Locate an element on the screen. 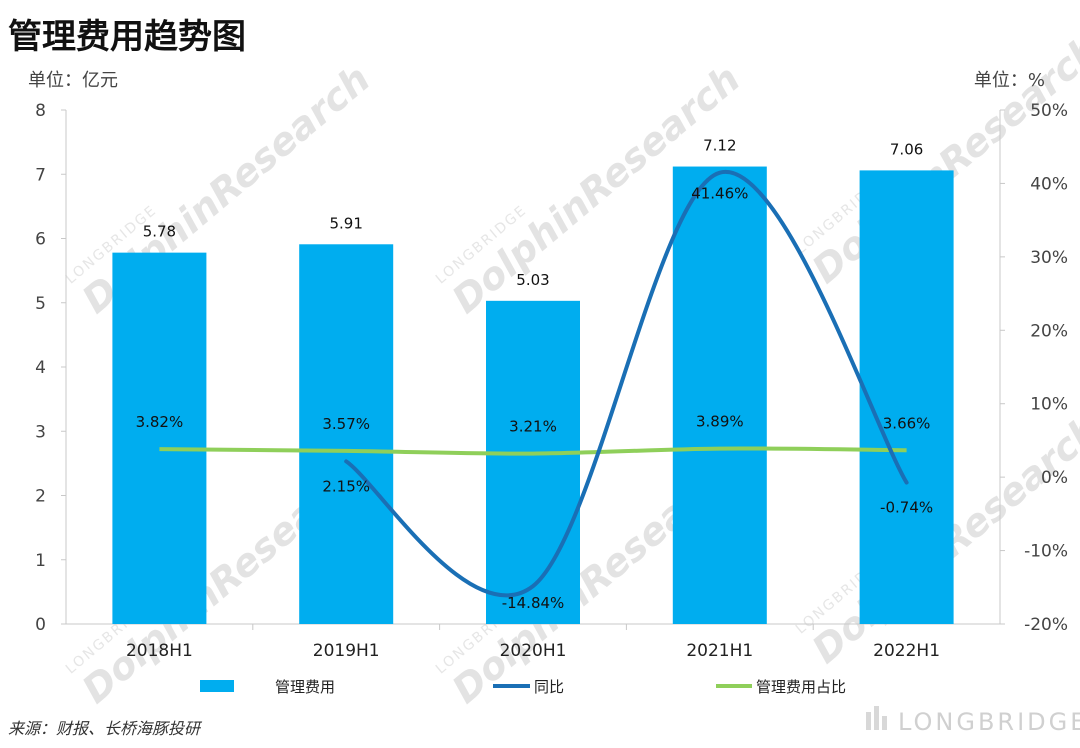  right-tick-label: 30% is located at coordinates (1049, 258).